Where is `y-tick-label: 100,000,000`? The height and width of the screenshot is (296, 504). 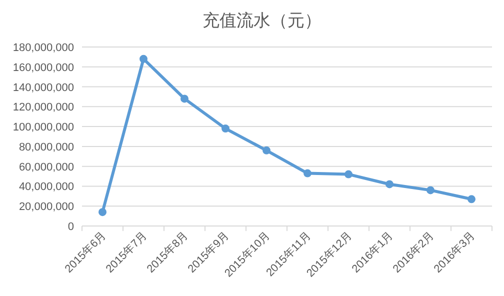
y-tick-label: 100,000,000 is located at coordinates (43, 128).